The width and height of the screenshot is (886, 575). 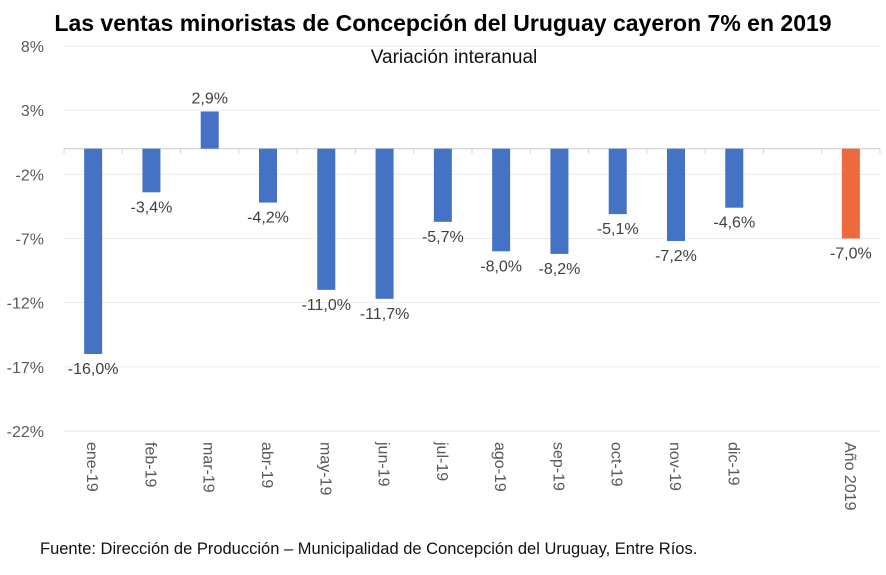 I want to click on data-label: -4,6%, so click(x=734, y=223).